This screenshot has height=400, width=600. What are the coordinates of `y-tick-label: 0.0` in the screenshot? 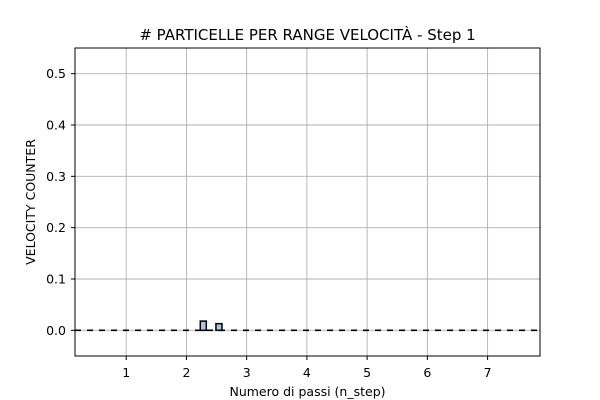 It's located at (56, 330).